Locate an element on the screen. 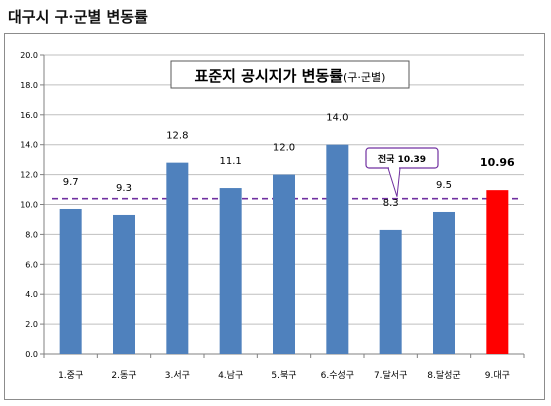  chart-title-suffix: (구·군별) is located at coordinates (364, 77).